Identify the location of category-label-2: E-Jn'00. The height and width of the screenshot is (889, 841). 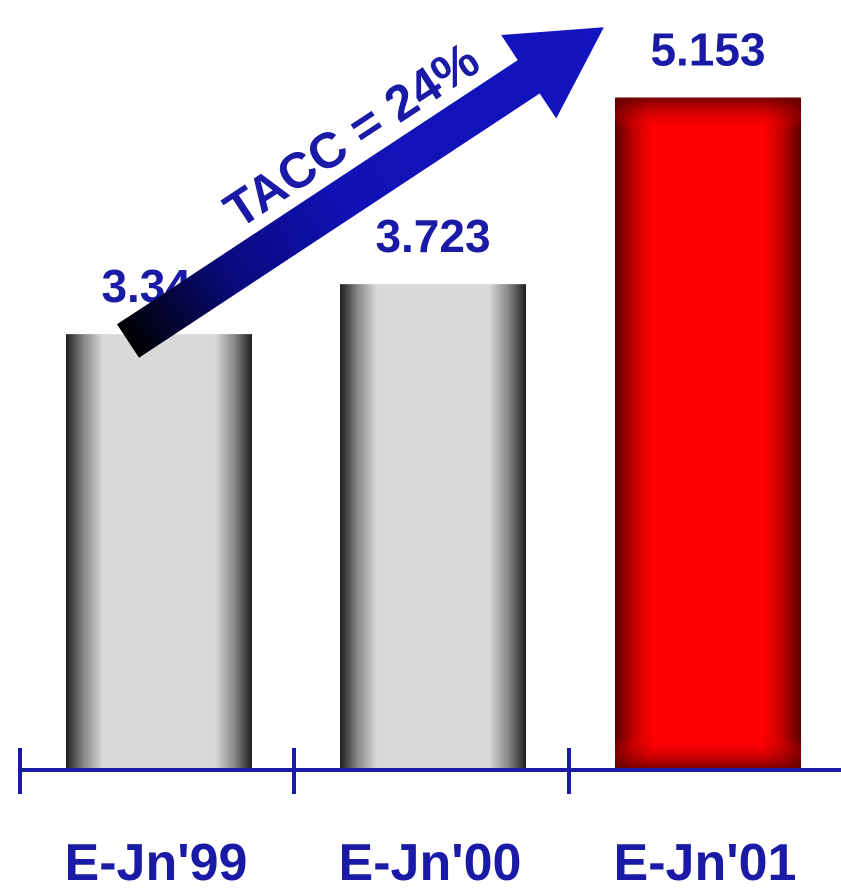
(430, 861).